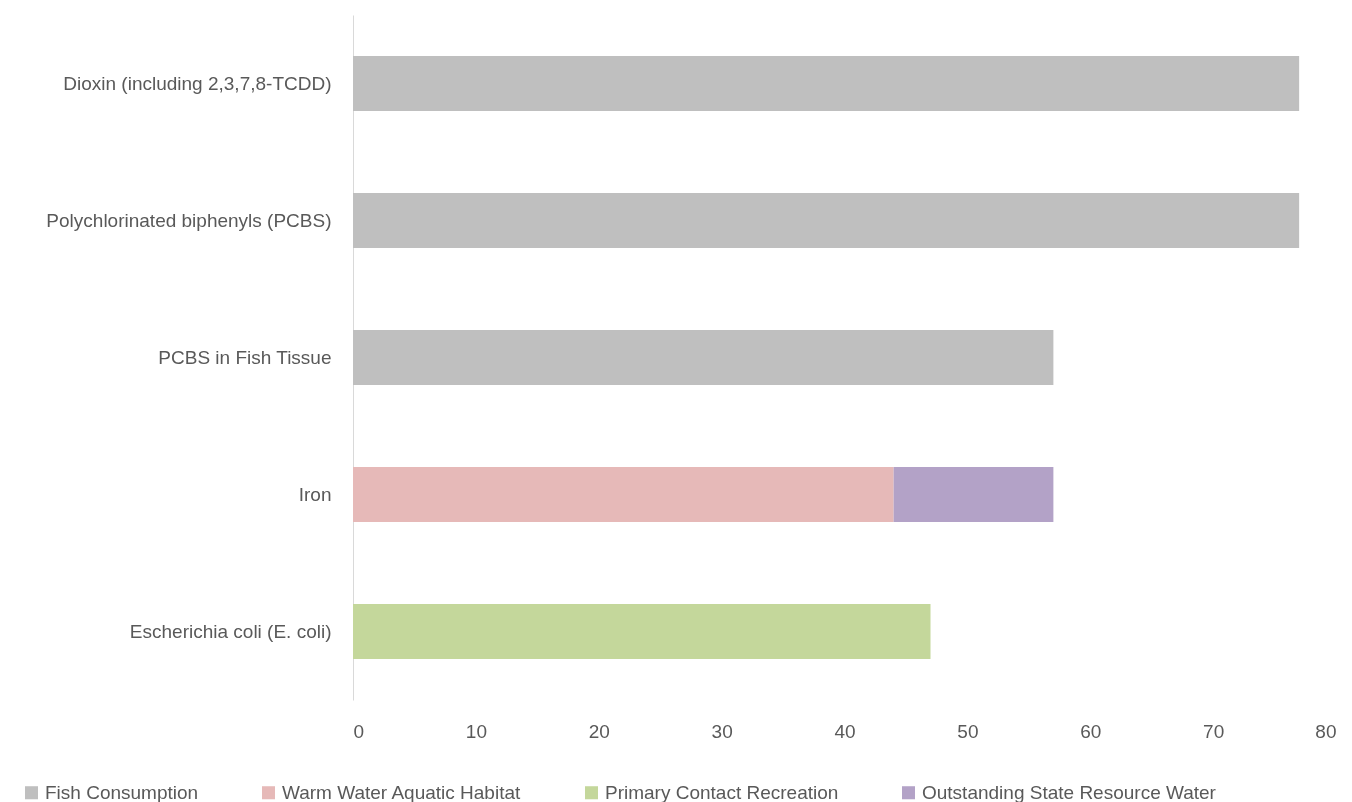  What do you see at coordinates (845, 731) in the screenshot?
I see `x-tick-label: 40` at bounding box center [845, 731].